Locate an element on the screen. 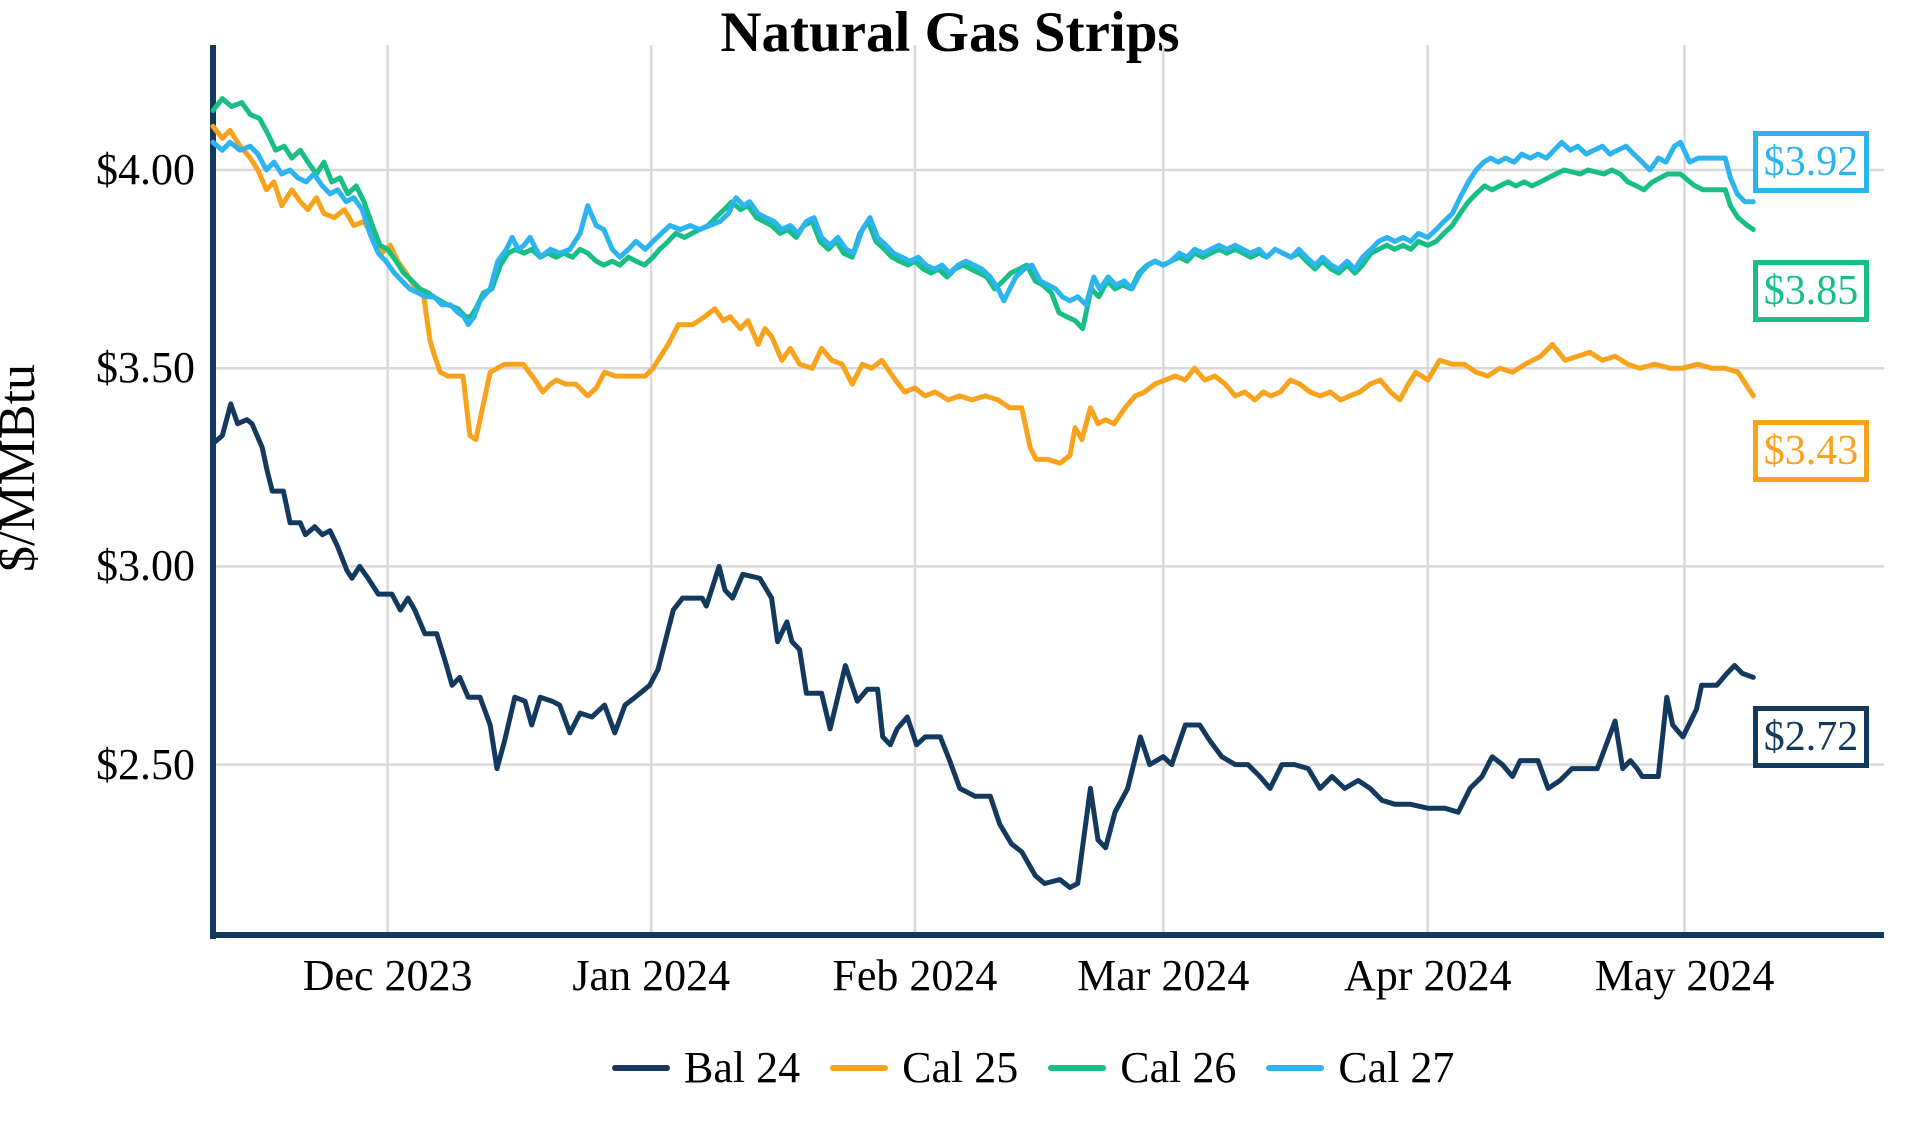  legend-item-bal-24: Bal 24 is located at coordinates (706, 1067).